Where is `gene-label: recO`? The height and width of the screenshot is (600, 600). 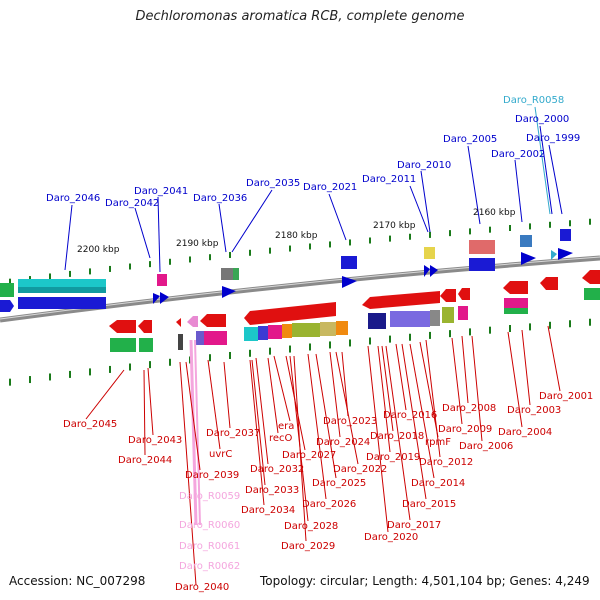
gene-label: recO is located at coordinates (281, 438).